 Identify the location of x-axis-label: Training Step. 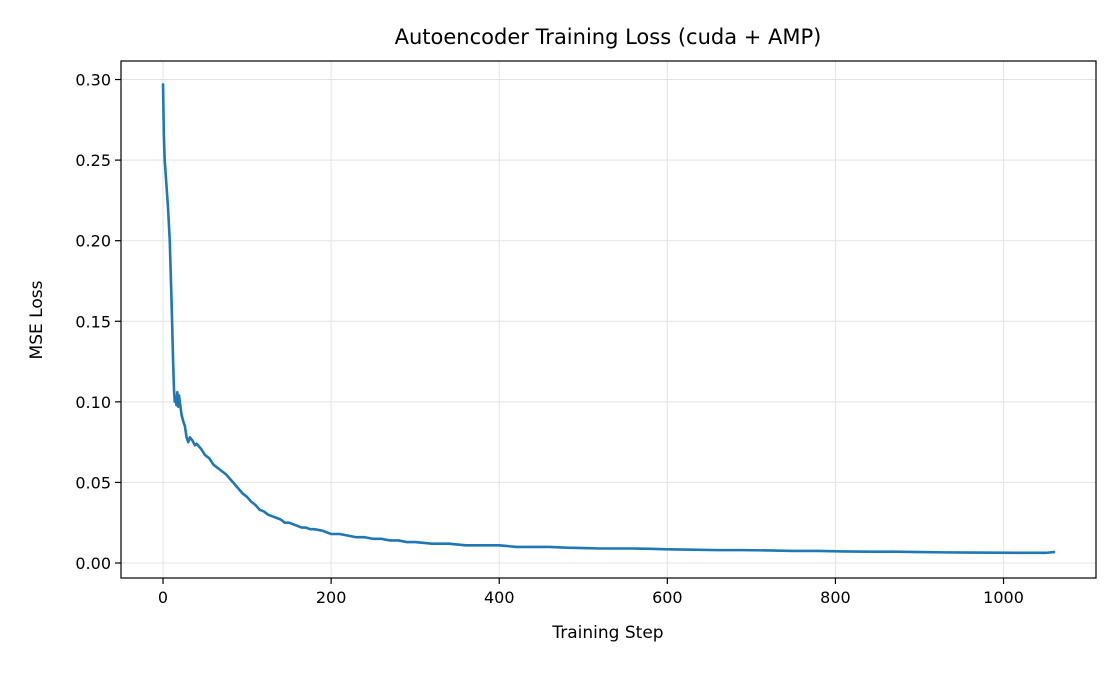
(607, 633).